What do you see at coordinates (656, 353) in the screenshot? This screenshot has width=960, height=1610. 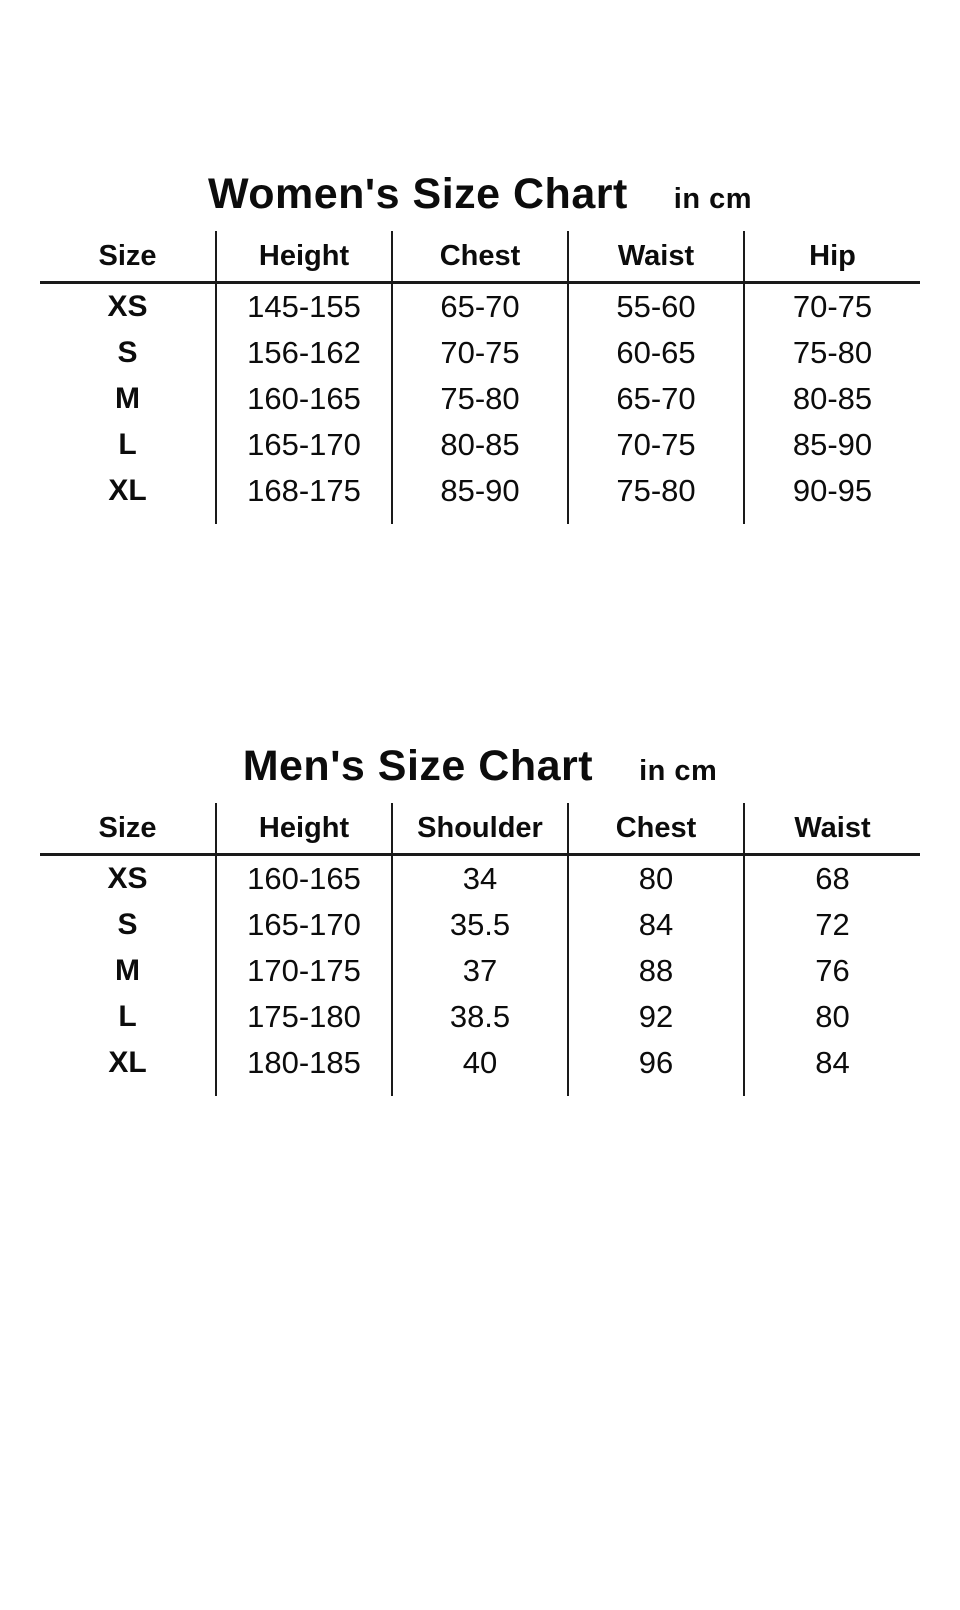 I see `data-cell: 60-65` at bounding box center [656, 353].